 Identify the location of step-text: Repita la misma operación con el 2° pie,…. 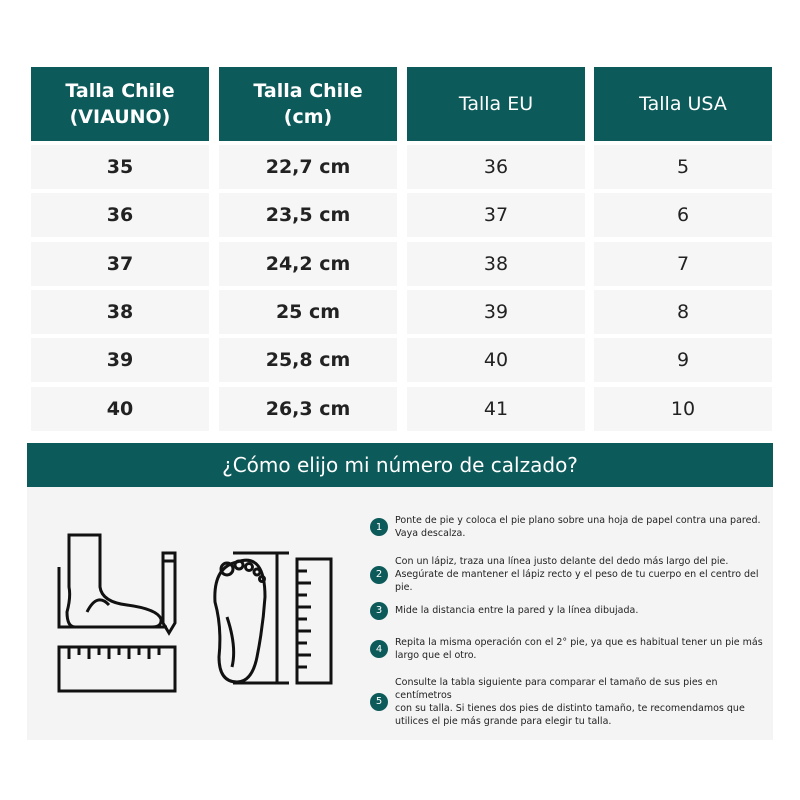
(579, 642).